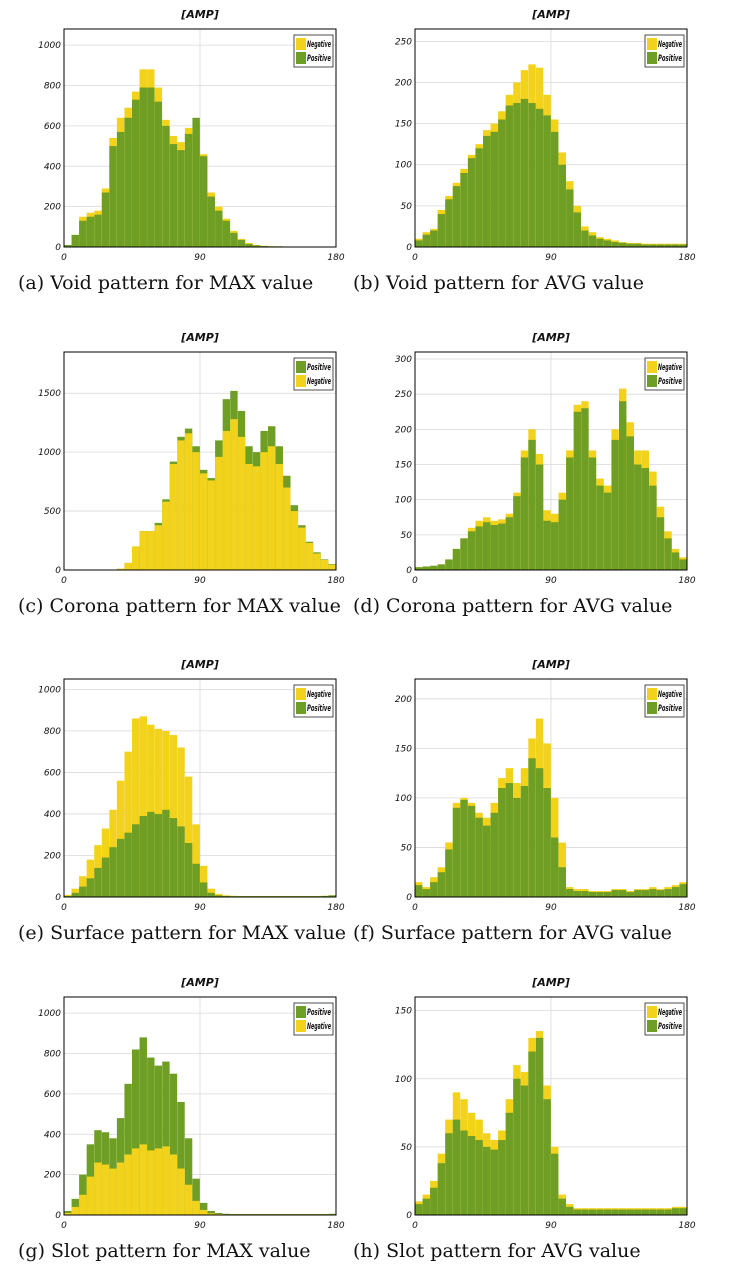  What do you see at coordinates (403, 1012) in the screenshot?
I see `y-tick-label: 150` at bounding box center [403, 1012].